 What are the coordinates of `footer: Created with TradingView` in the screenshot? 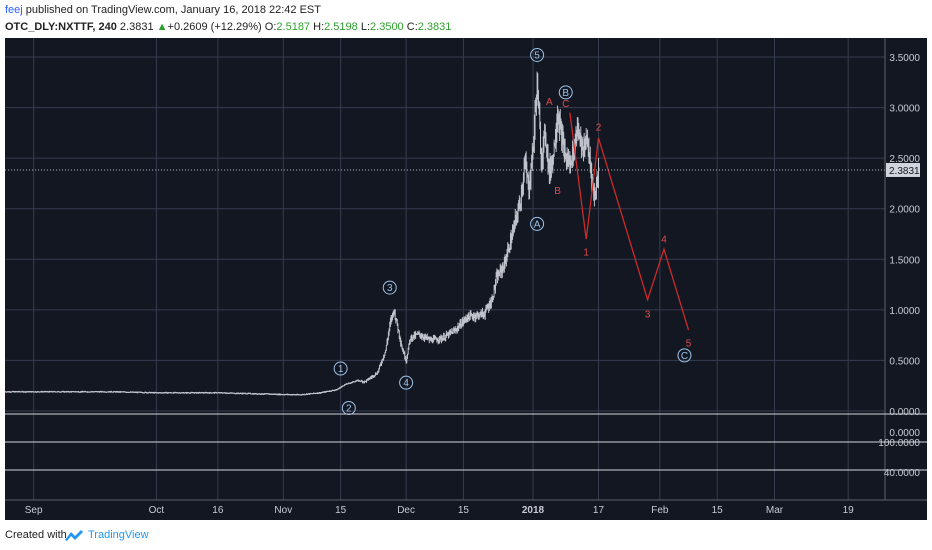 It's located at (466, 535).